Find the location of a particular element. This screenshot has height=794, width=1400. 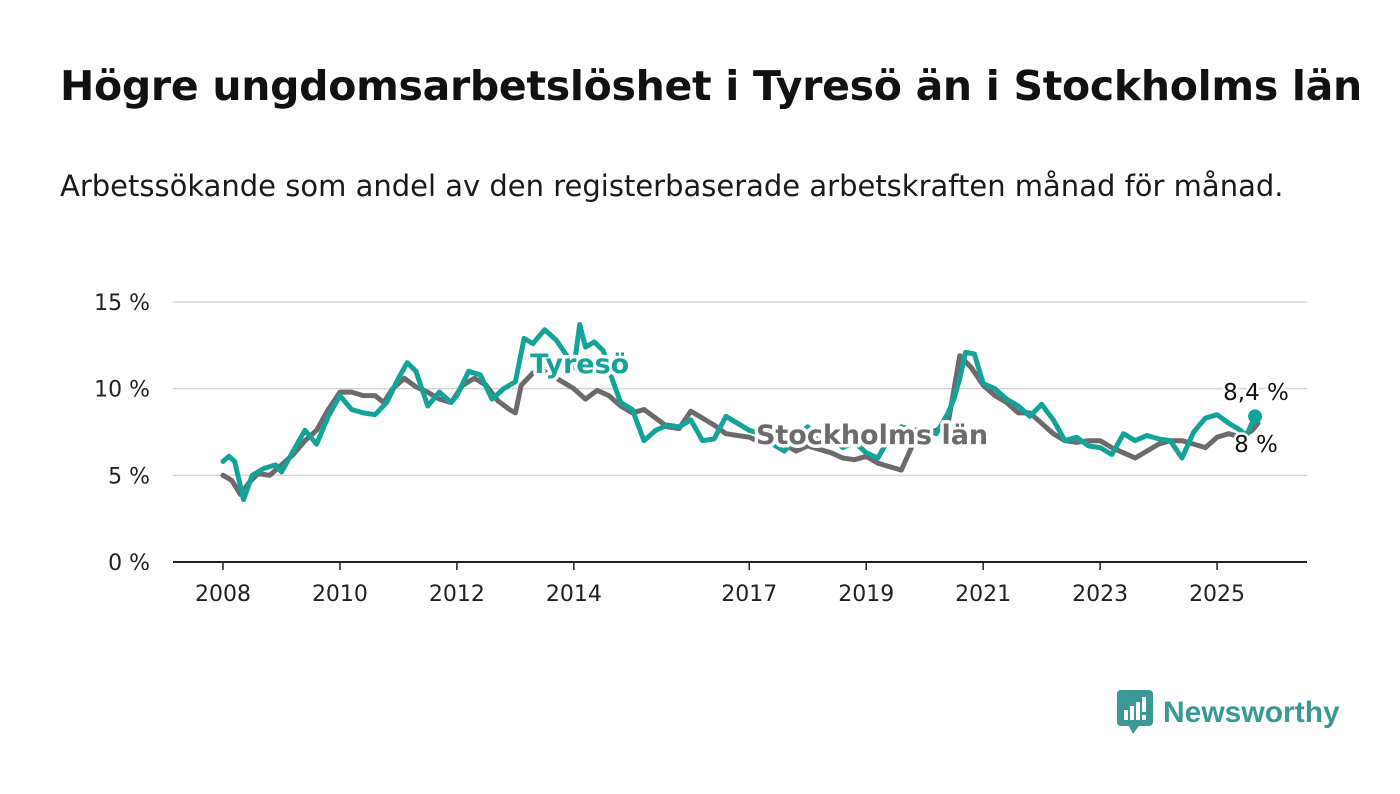

y-tick-label: 10 % is located at coordinates (122, 390).